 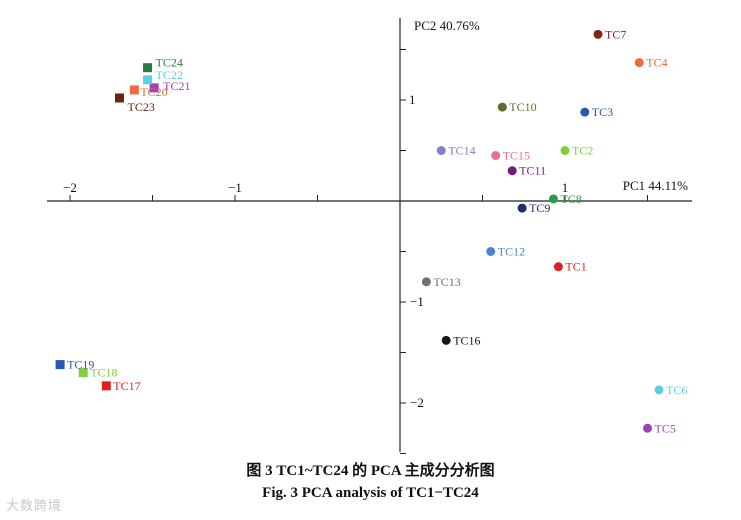 What do you see at coordinates (512, 171) in the screenshot?
I see `point-tc11` at bounding box center [512, 171].